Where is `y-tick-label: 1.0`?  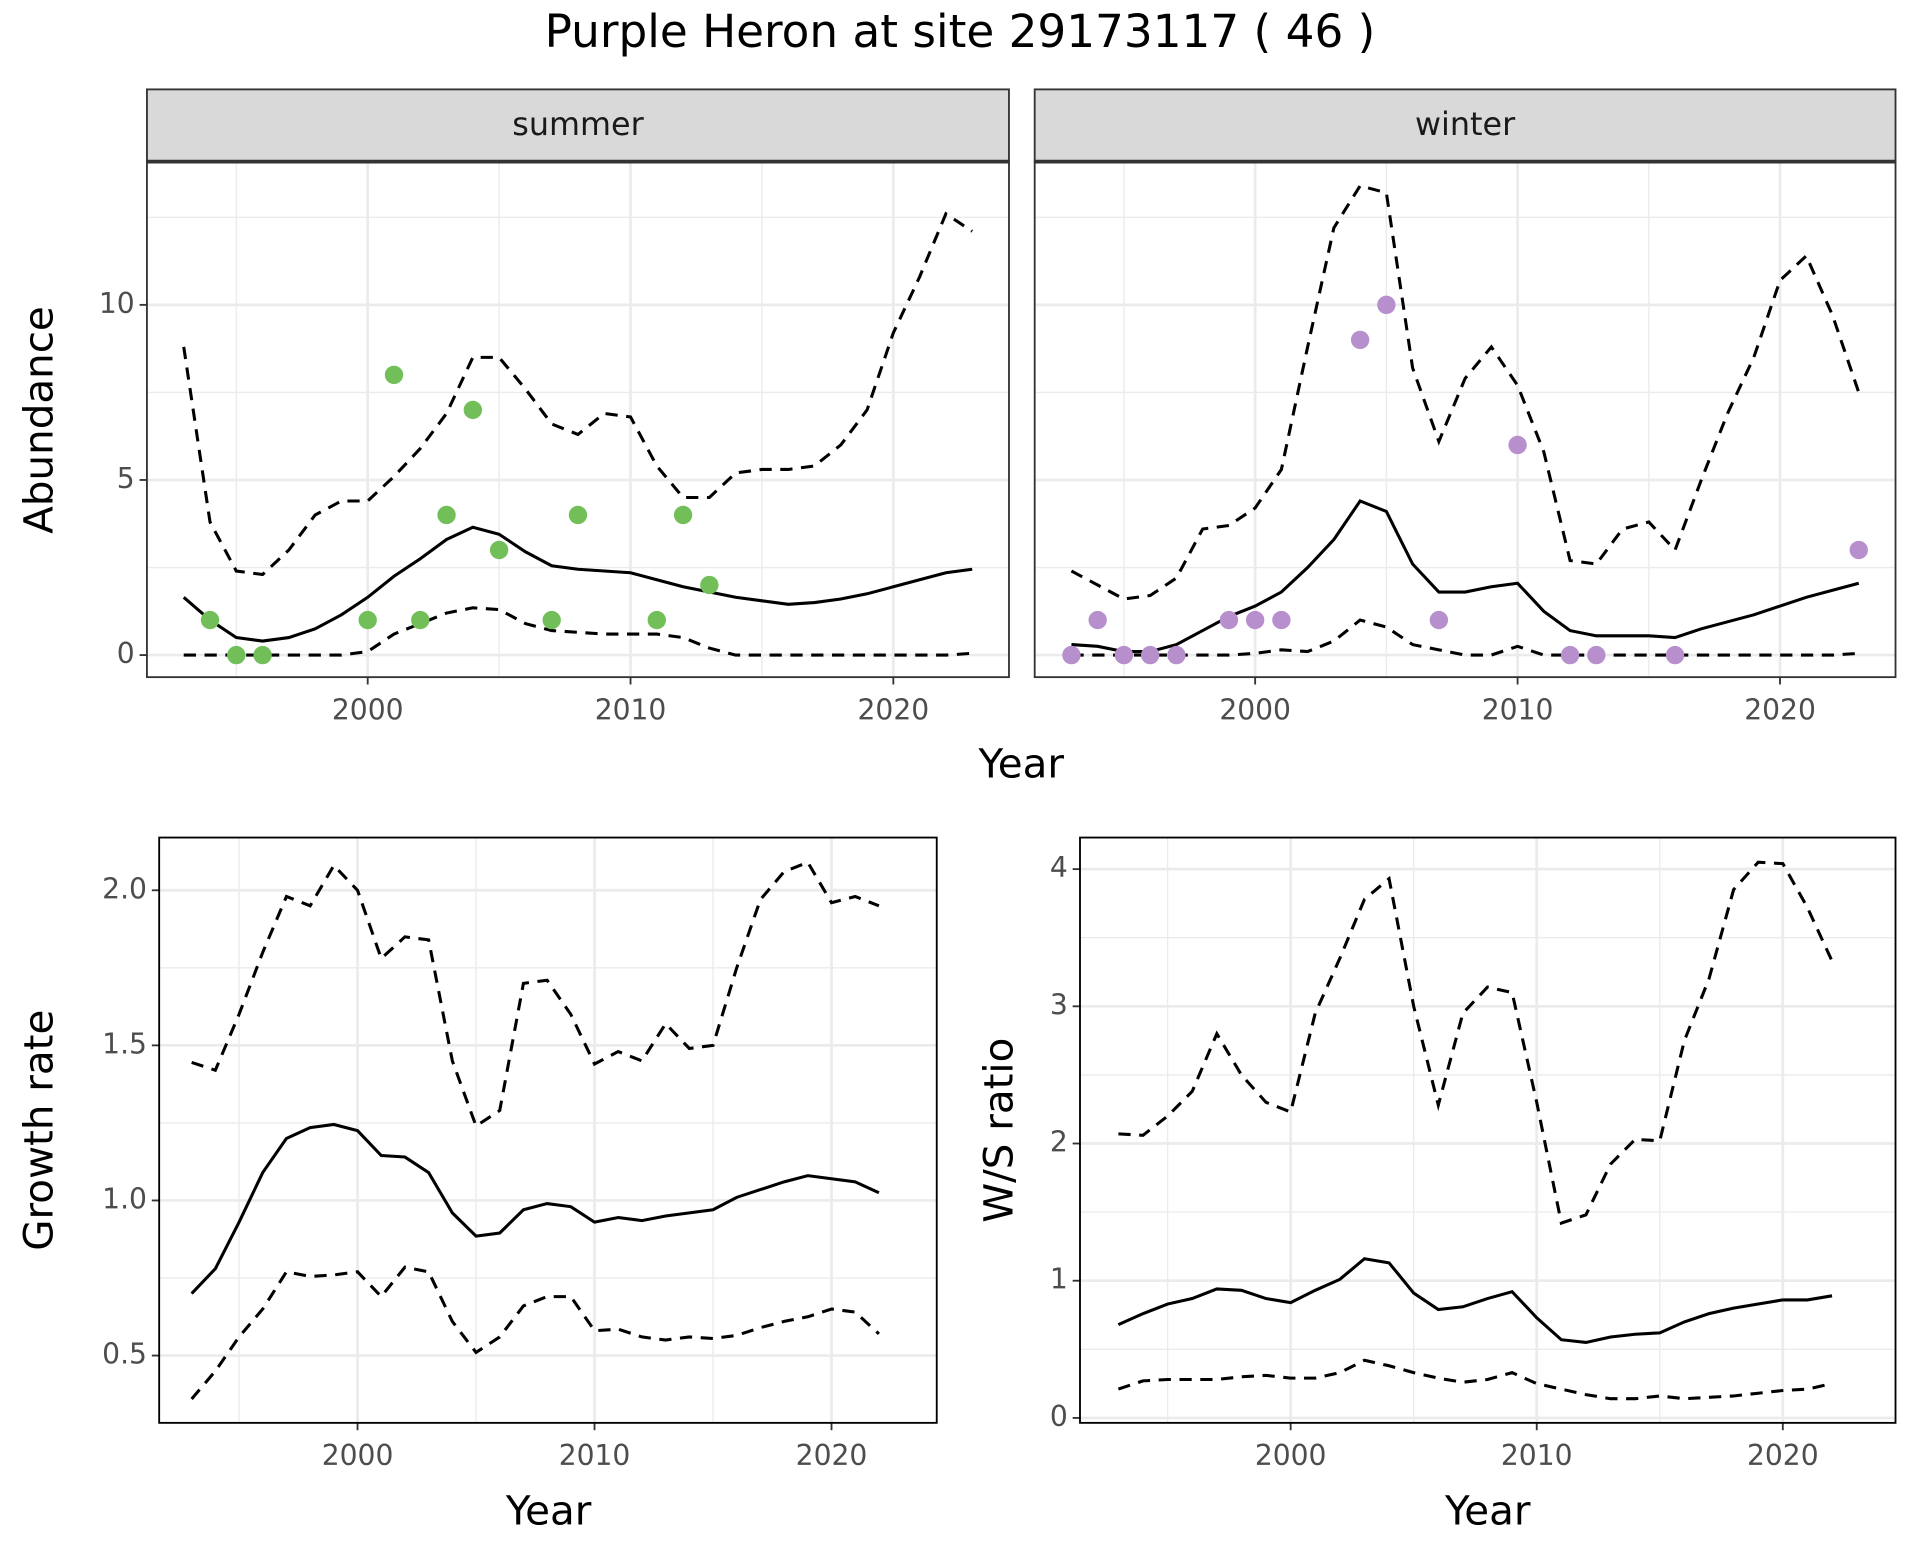 y-tick-label: 1.0 is located at coordinates (124, 1198).